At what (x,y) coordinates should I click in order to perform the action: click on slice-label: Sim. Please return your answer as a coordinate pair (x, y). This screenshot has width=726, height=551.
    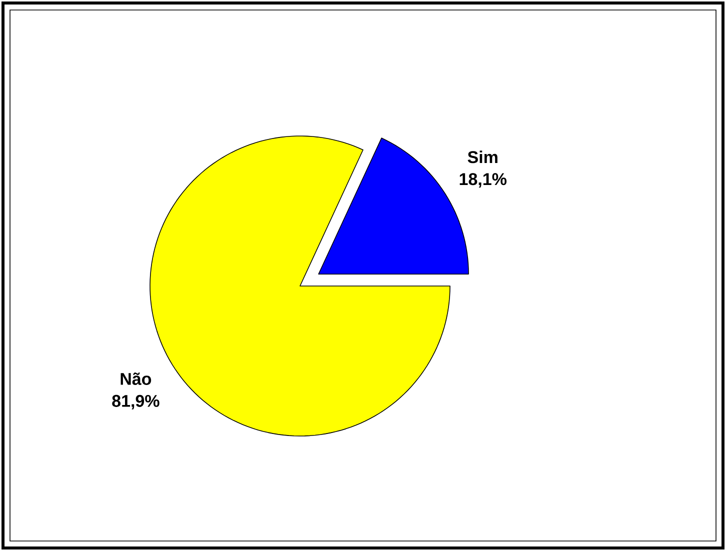
    Looking at the image, I should click on (483, 157).